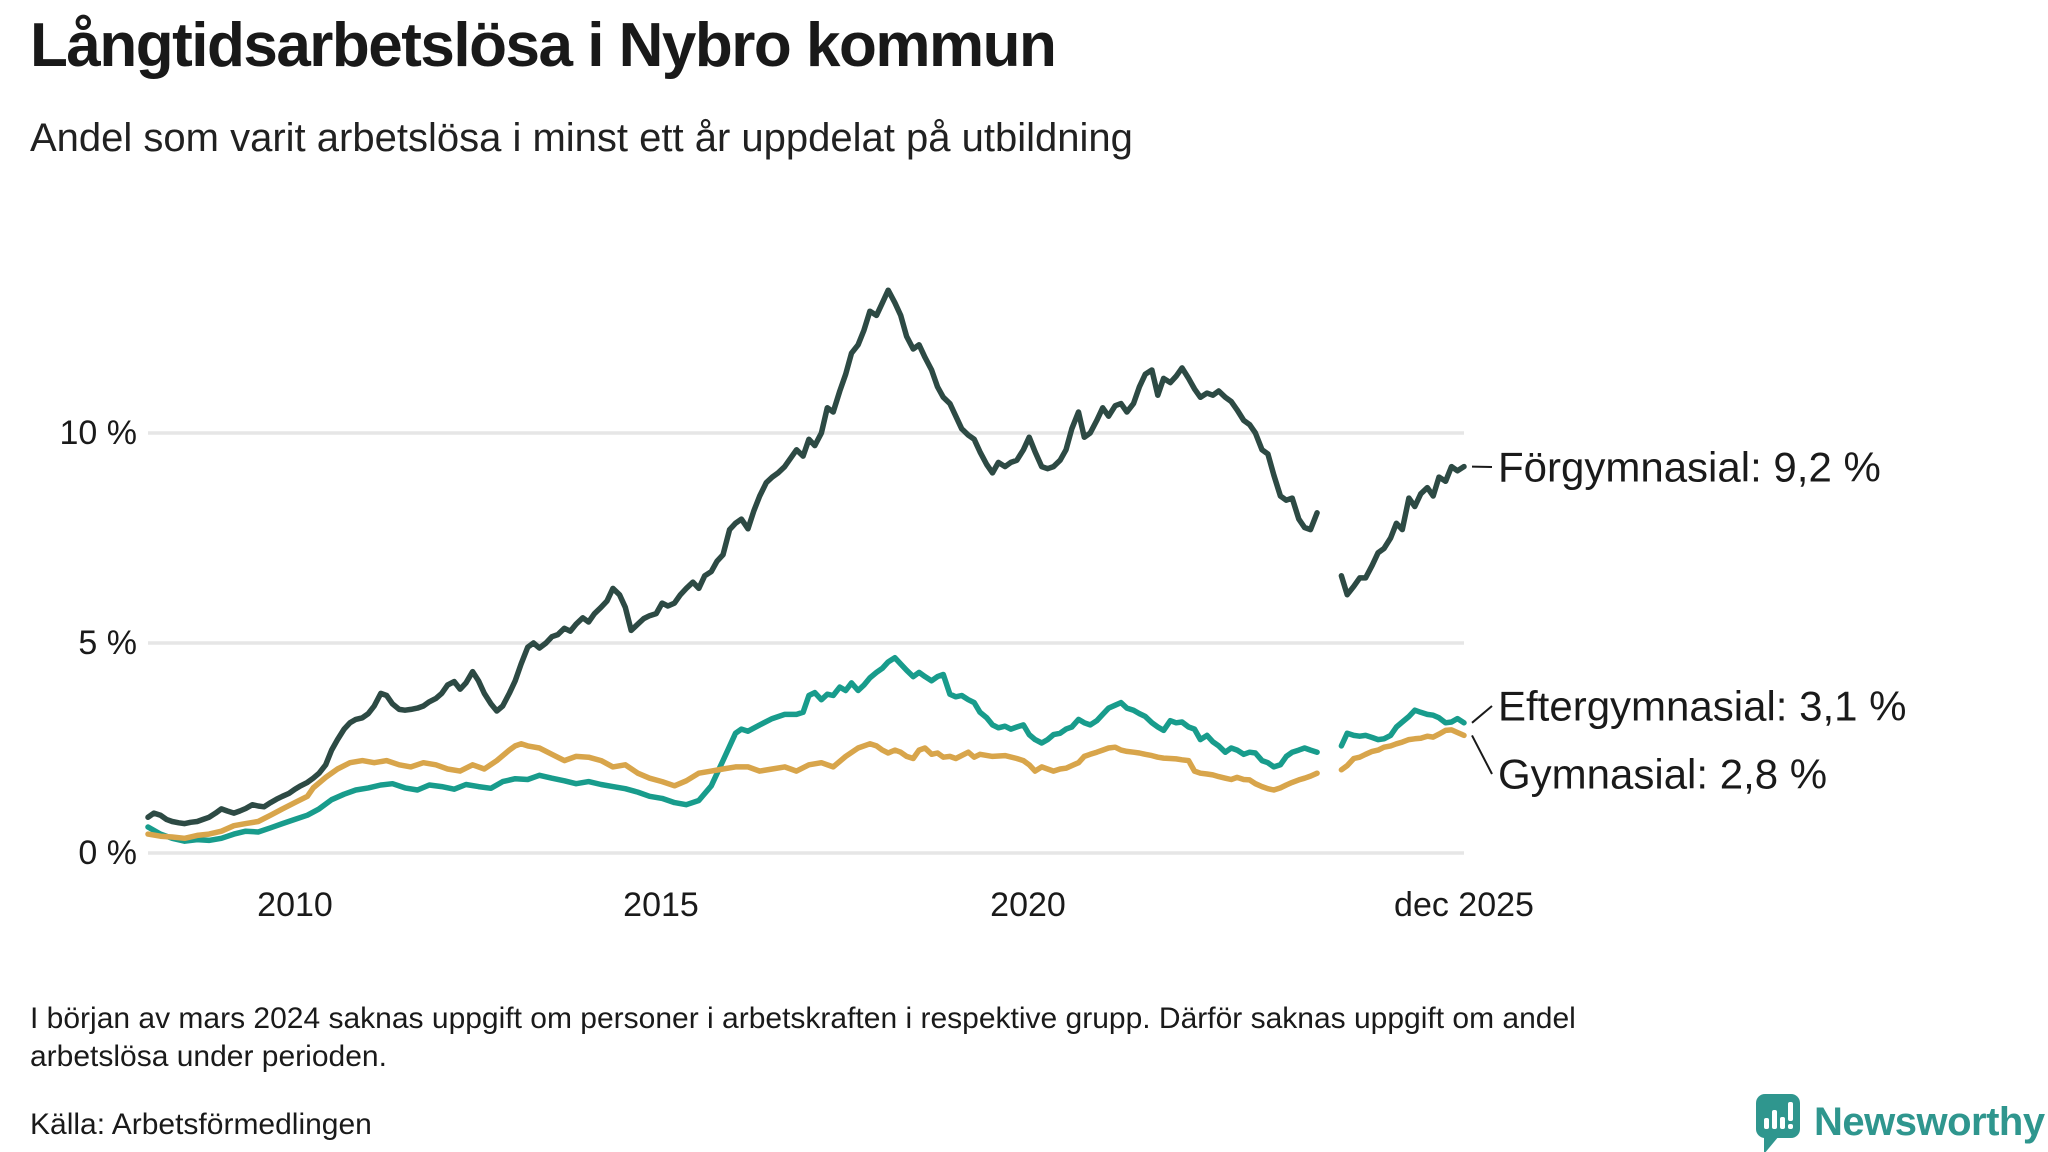 This screenshot has width=2048, height=1152. I want to click on source-label: Källa: Arbetsförmedlingen, so click(201, 1124).